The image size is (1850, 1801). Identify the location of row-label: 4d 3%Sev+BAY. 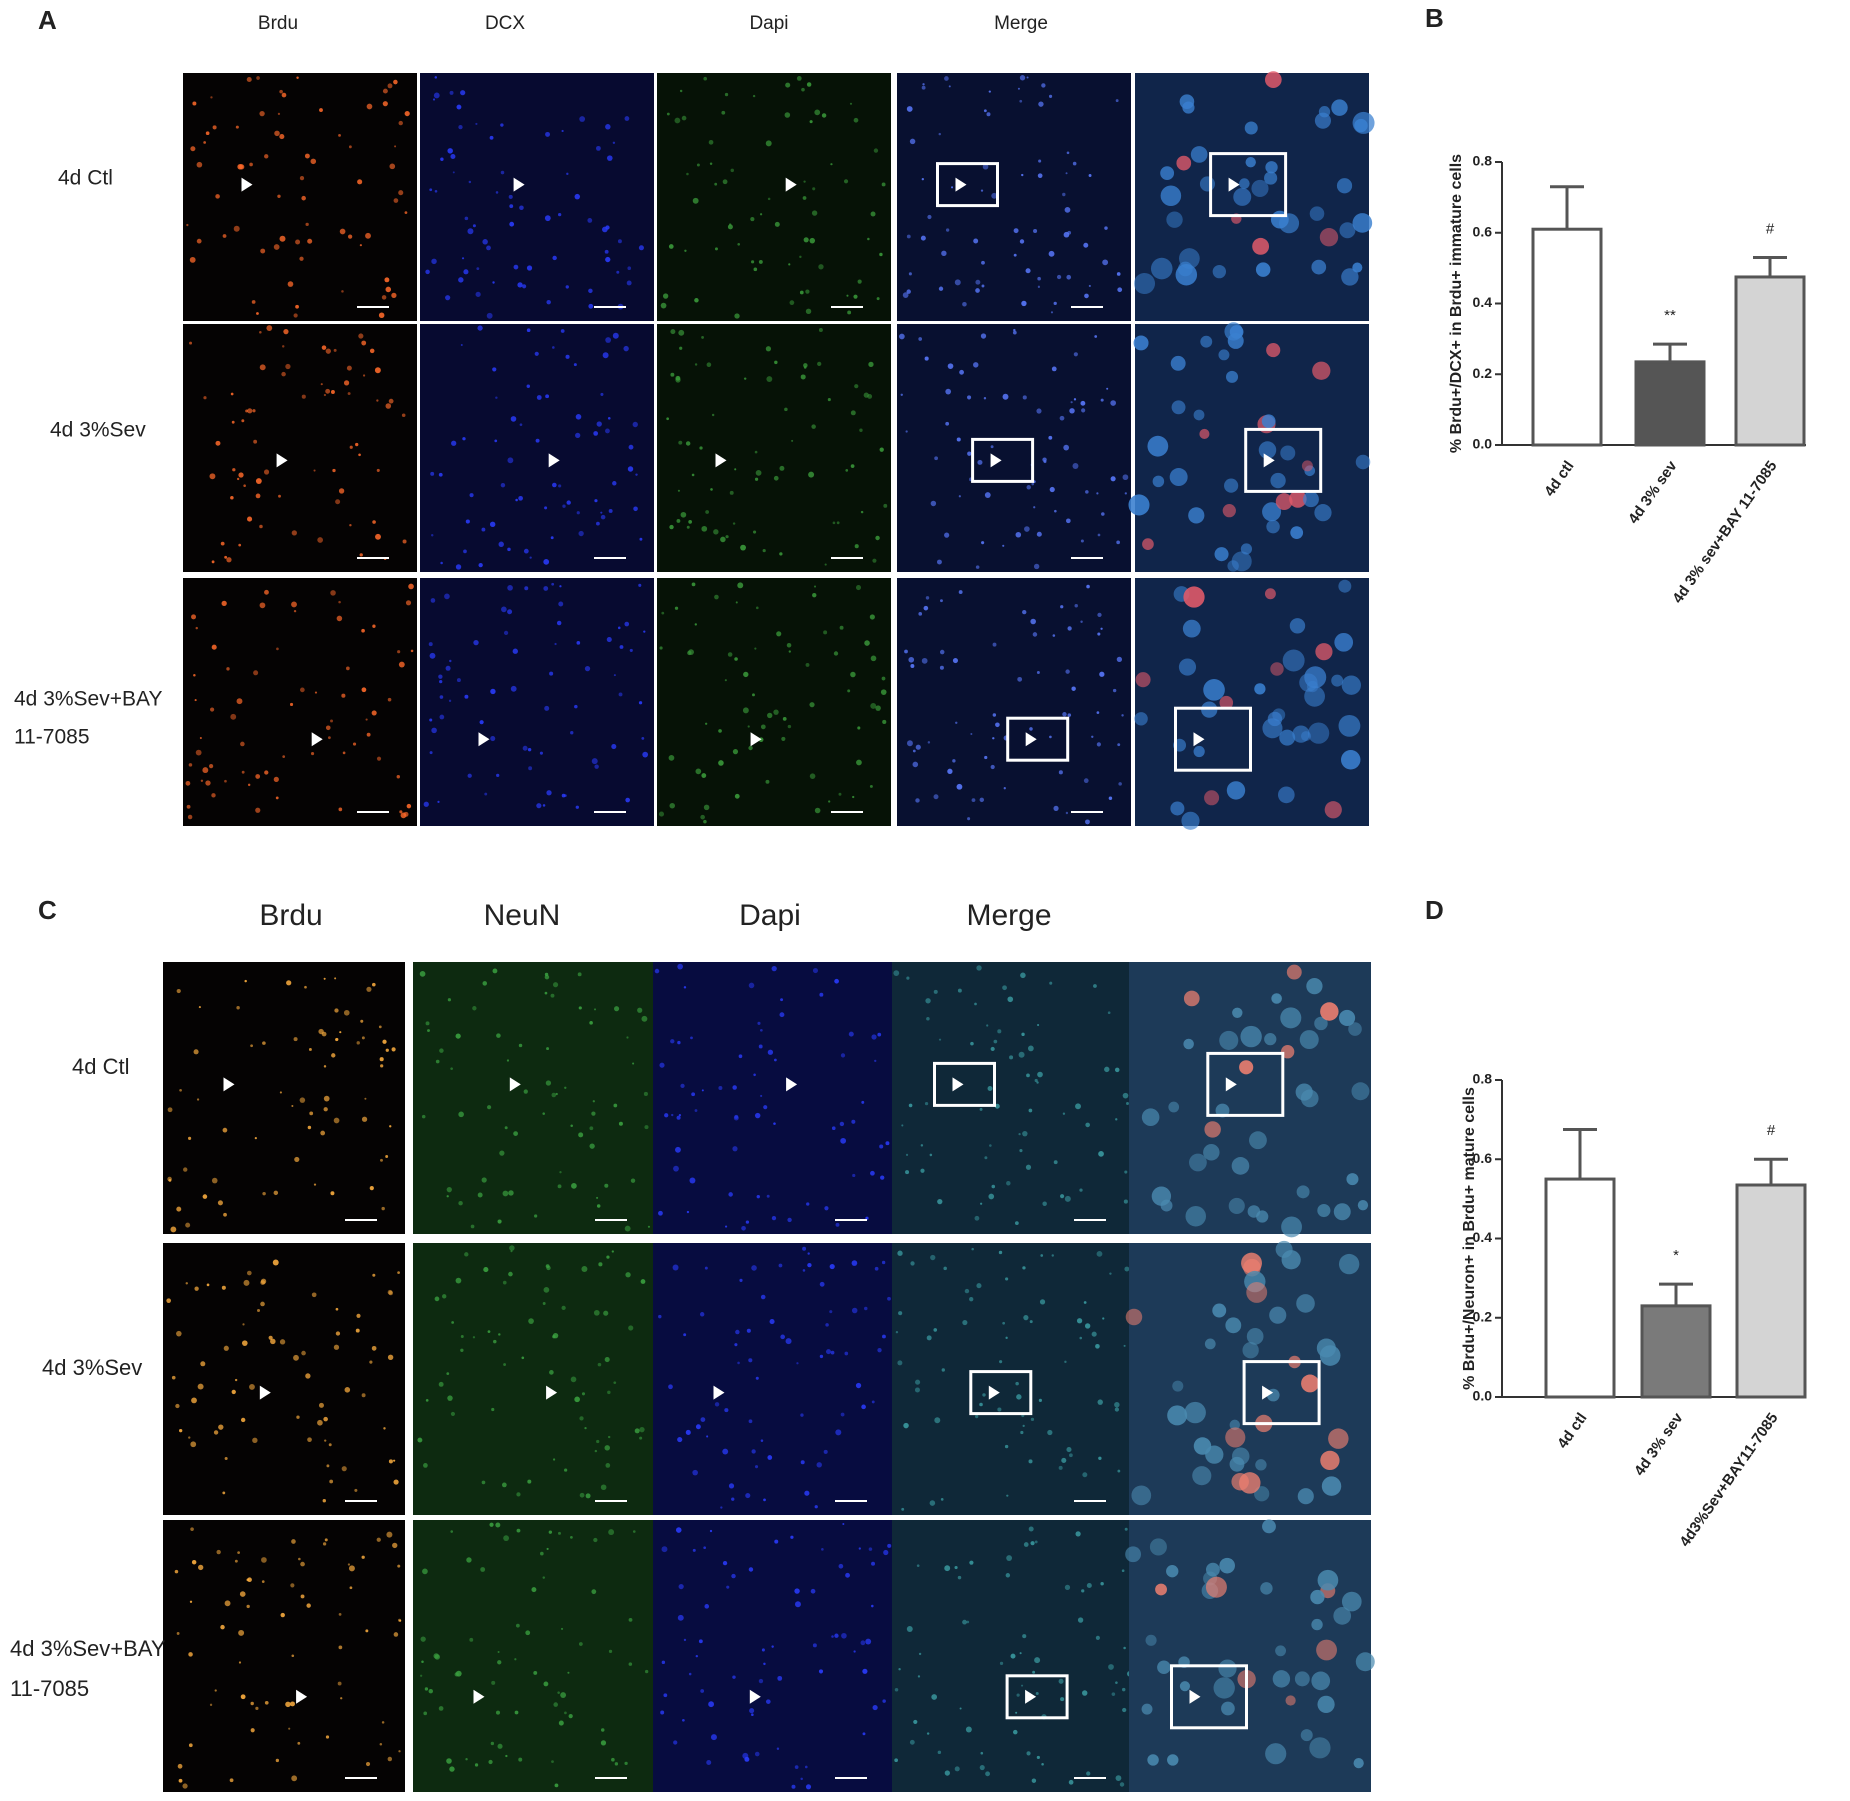
(88, 699).